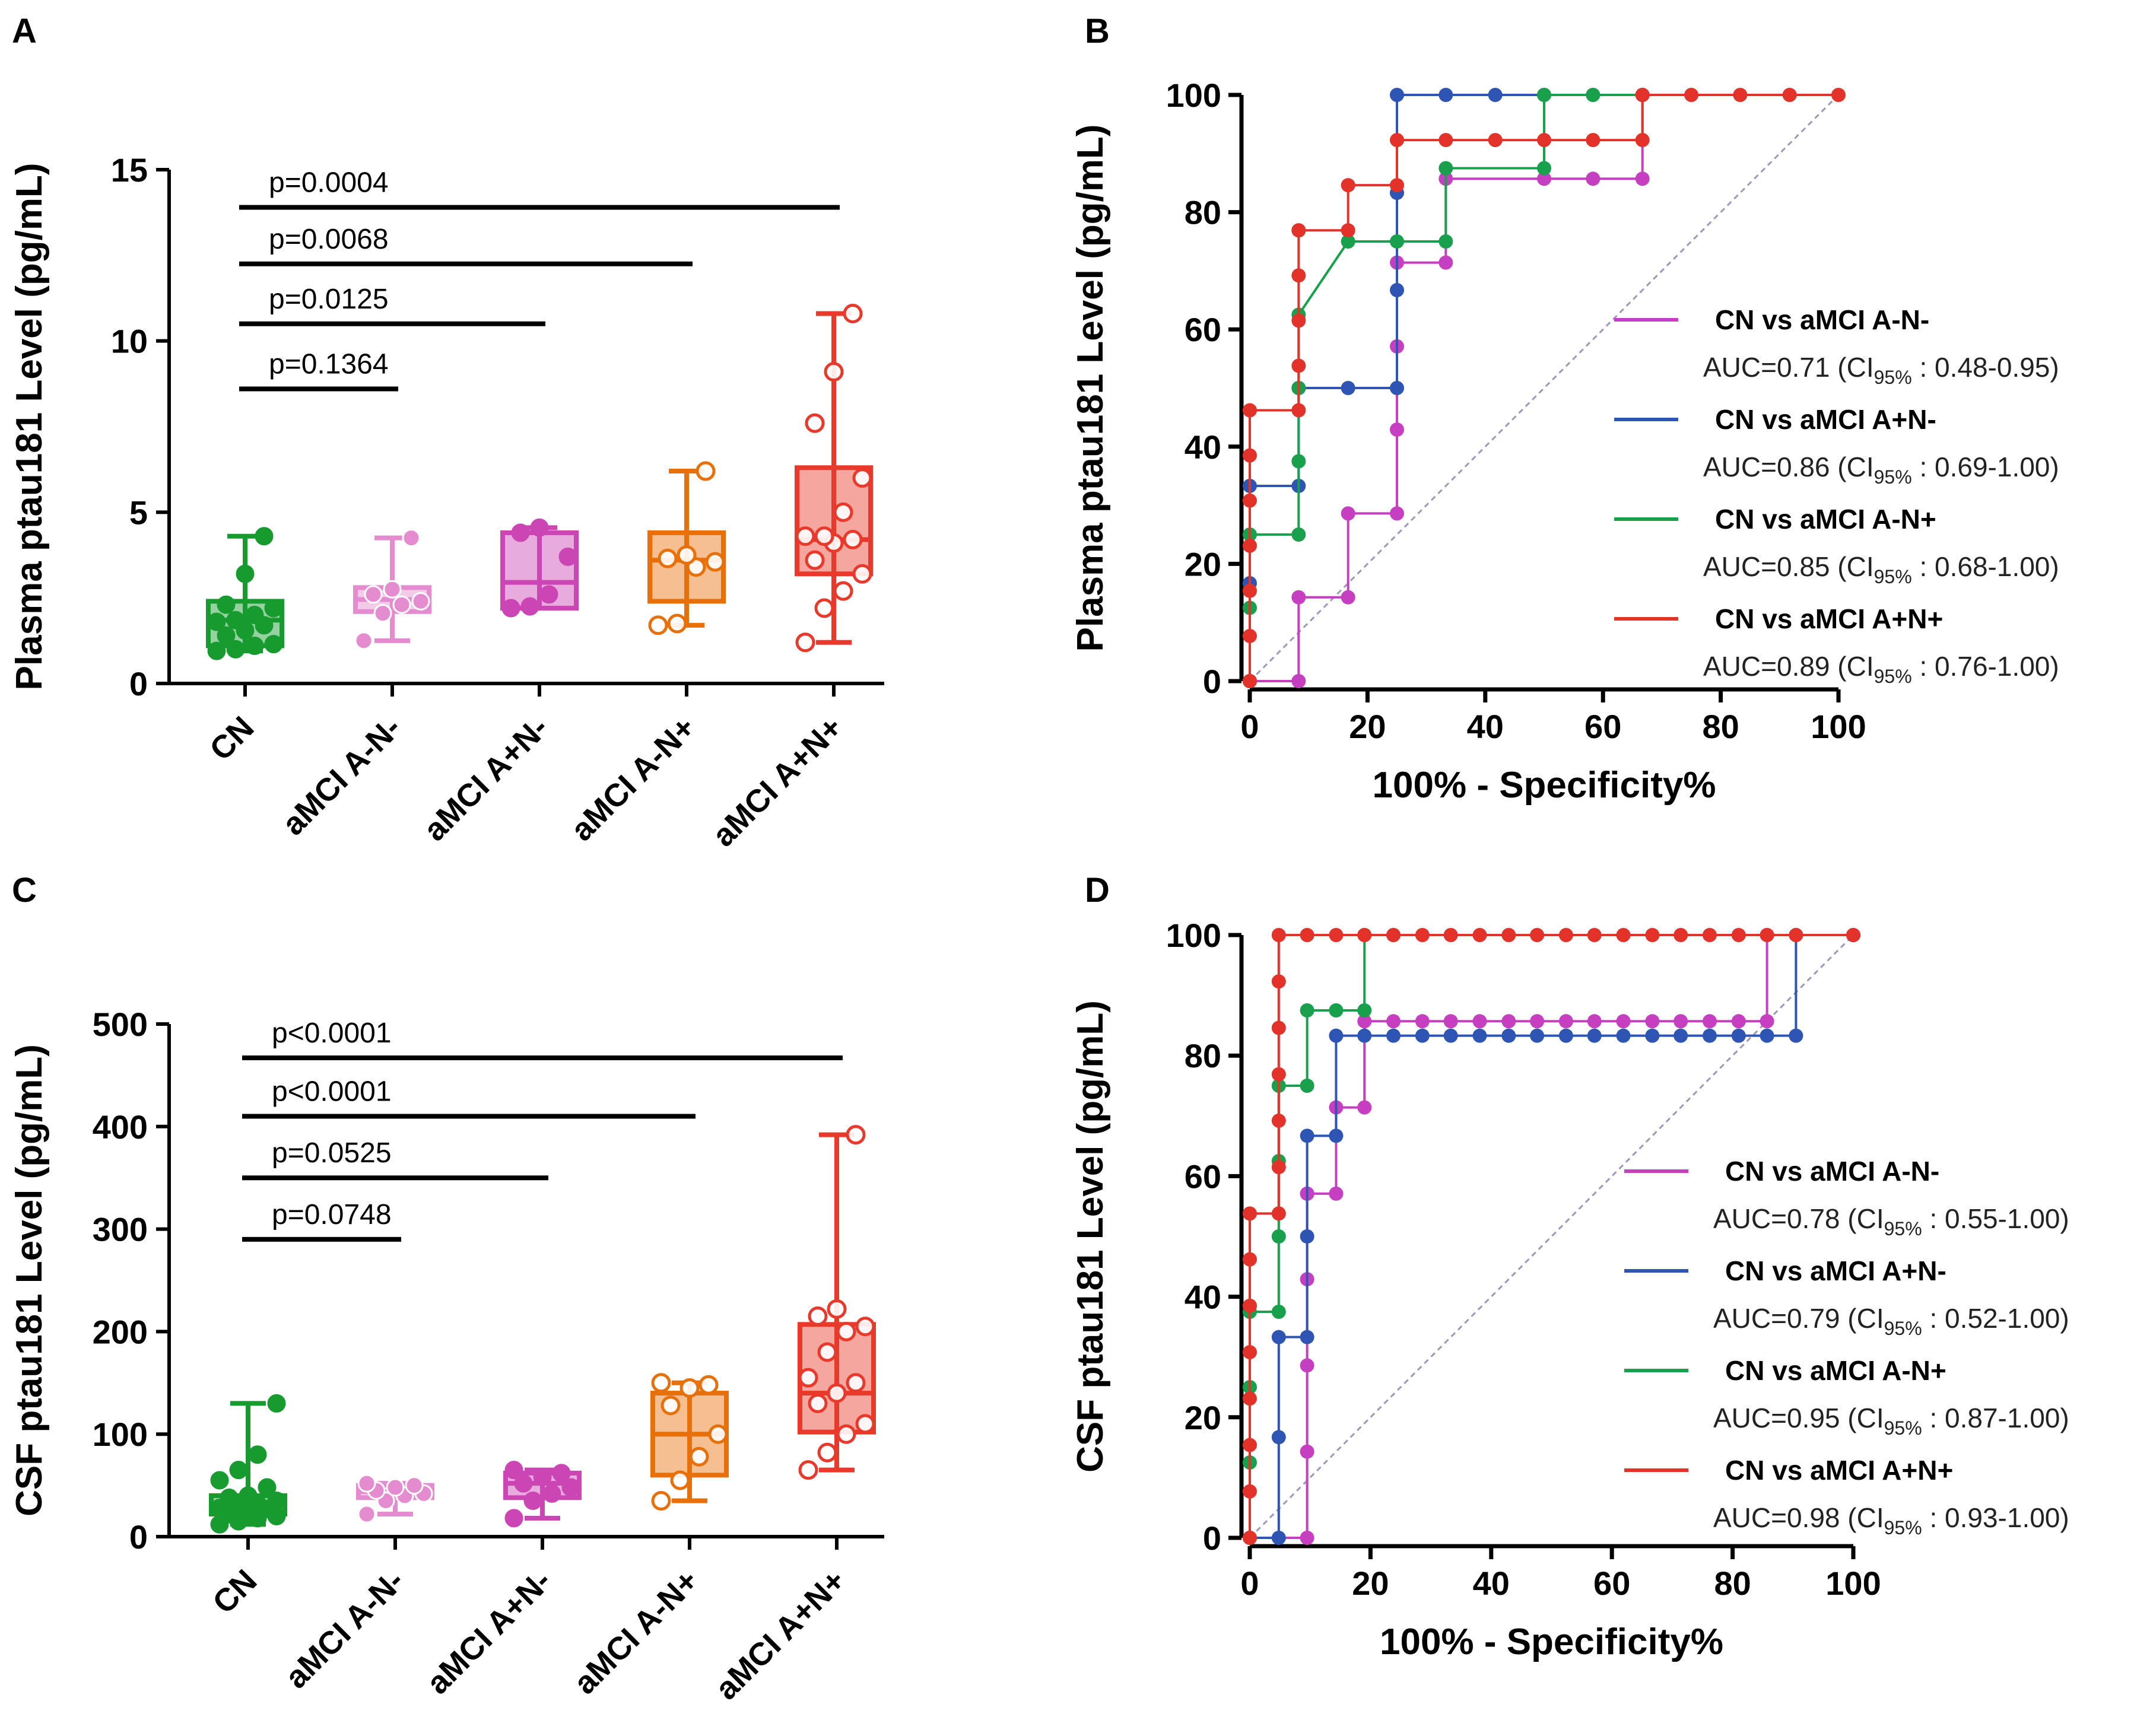  What do you see at coordinates (1249, 1583) in the screenshot?
I see `x-tick-label: 0` at bounding box center [1249, 1583].